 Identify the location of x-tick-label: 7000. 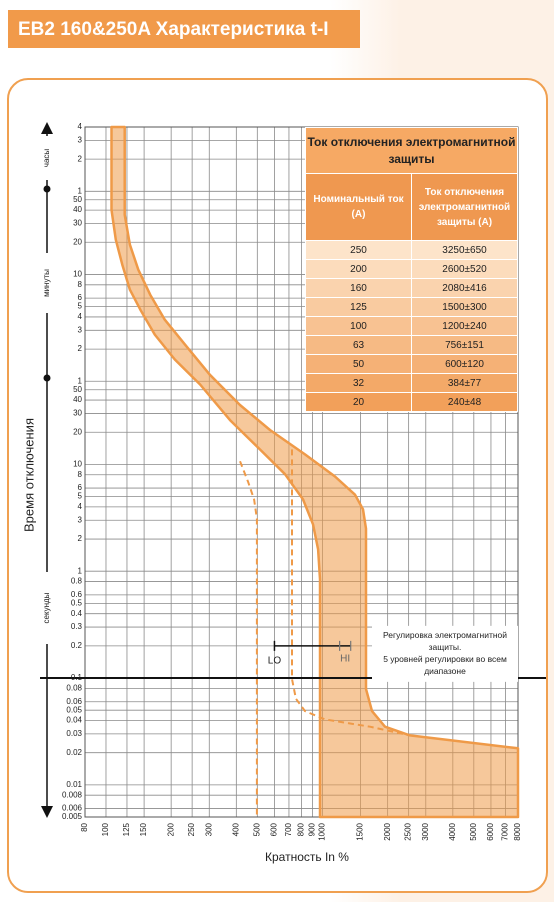
(505, 831).